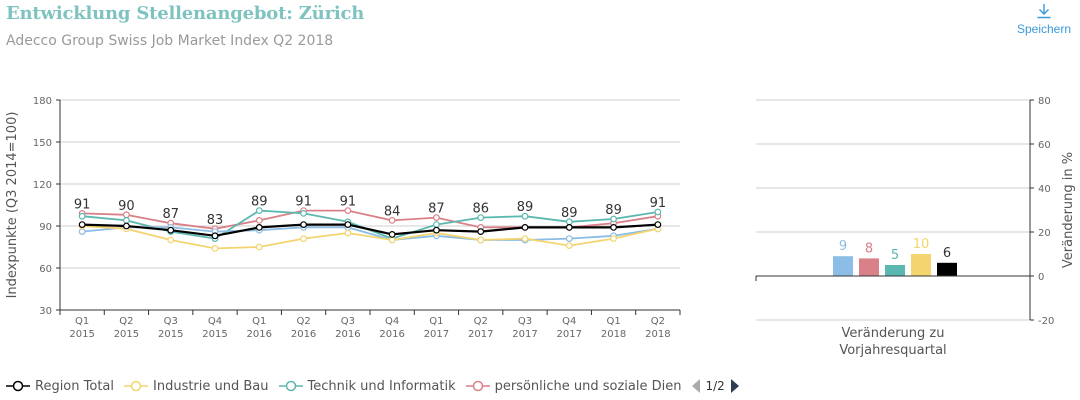 The height and width of the screenshot is (400, 1080). Describe the element at coordinates (893, 333) in the screenshot. I see `bar-chart-x-axis-title-line1: Veränderung zu` at that location.